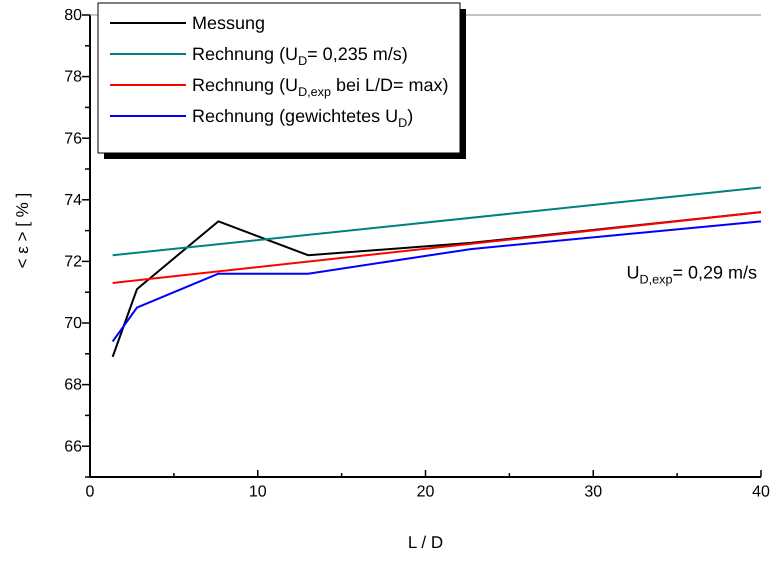 The width and height of the screenshot is (776, 561). I want to click on legend-label: Rechnung (U$_{D,exp}$ bei L/D= max), so click(320, 87).